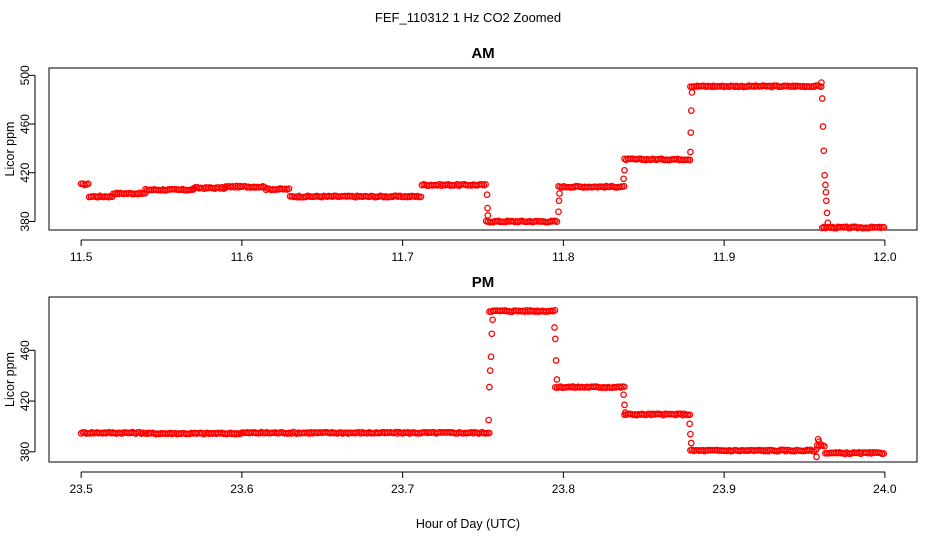  Describe the element at coordinates (724, 257) in the screenshot. I see `x-tick-label: 11.9` at that location.